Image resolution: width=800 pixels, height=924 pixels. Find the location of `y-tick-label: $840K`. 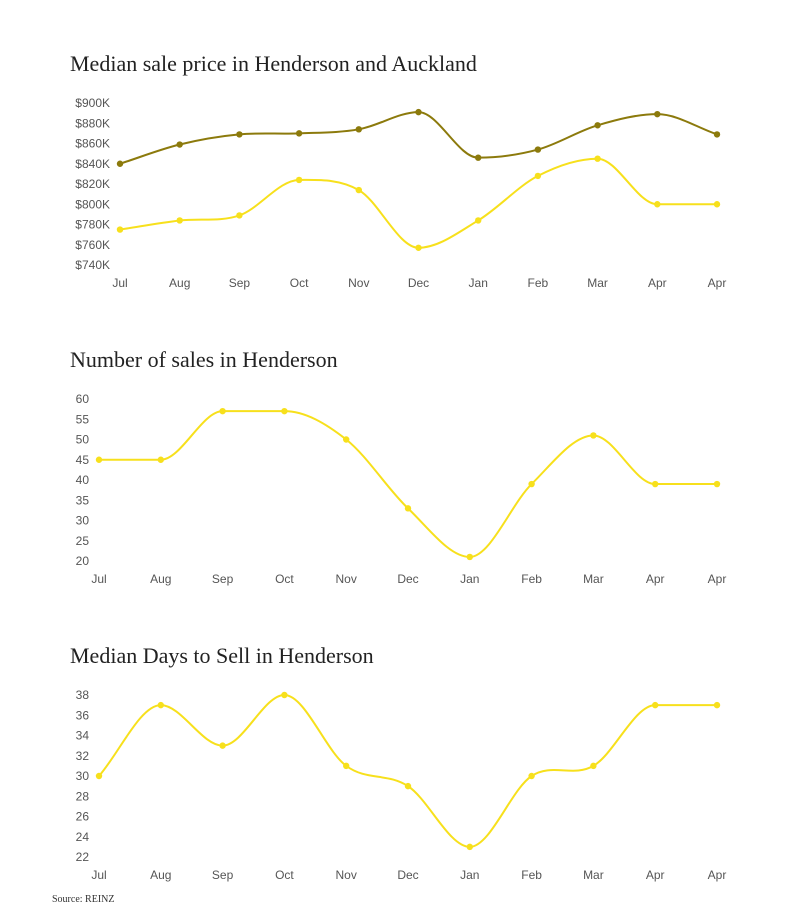

y-tick-label: $840K is located at coordinates (92, 164).